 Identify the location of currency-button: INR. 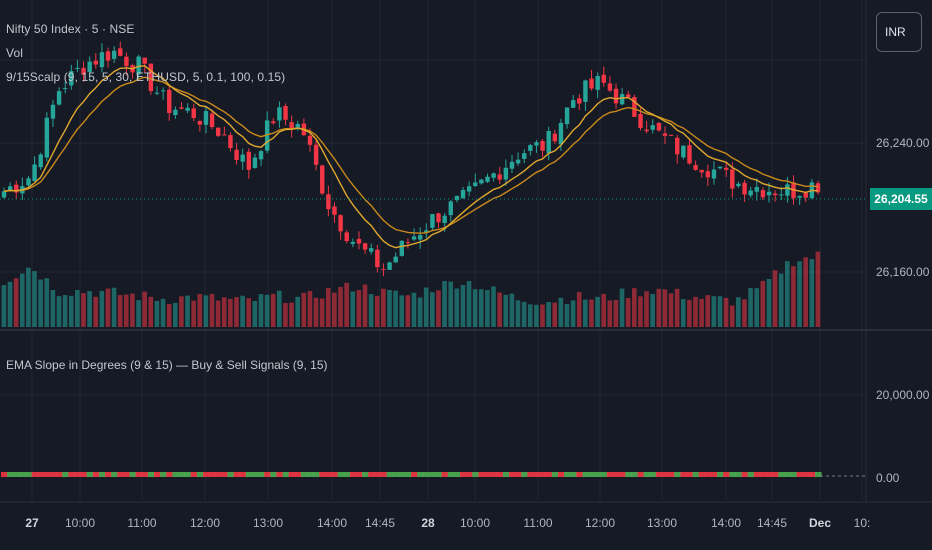
(899, 32).